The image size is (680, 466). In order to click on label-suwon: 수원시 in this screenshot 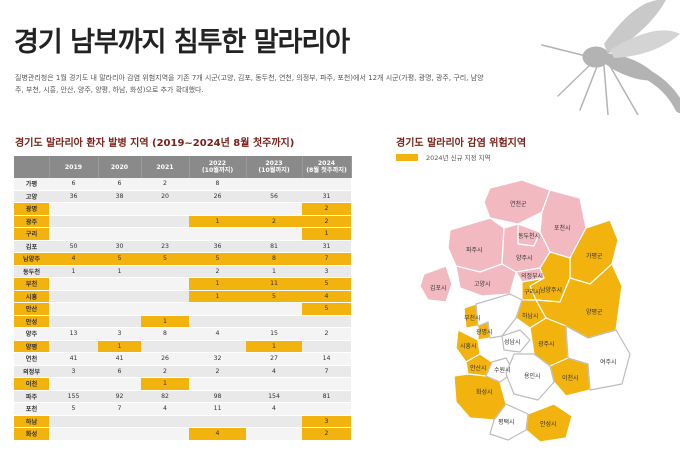, I will do `click(502, 370)`.